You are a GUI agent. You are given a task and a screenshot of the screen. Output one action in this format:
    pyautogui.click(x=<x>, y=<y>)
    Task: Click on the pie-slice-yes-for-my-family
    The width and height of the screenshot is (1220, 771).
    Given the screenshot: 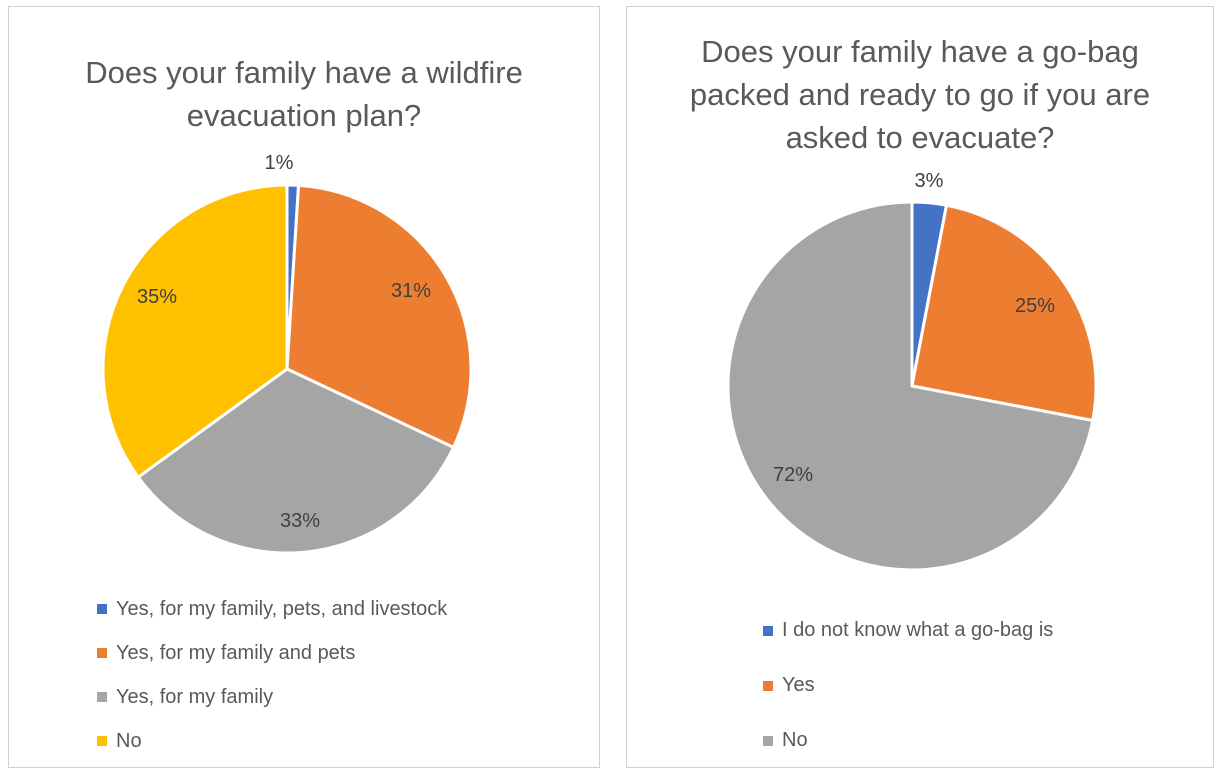 What is the action you would take?
    pyautogui.click(x=295, y=461)
    